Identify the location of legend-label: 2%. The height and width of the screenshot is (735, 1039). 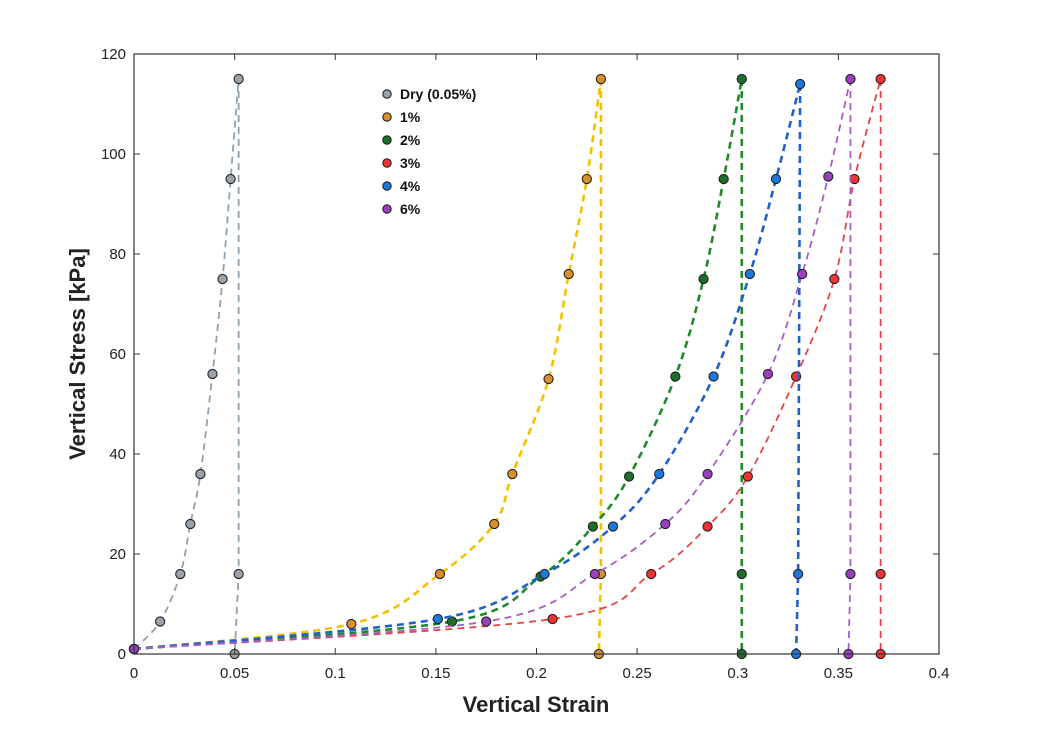
(410, 140).